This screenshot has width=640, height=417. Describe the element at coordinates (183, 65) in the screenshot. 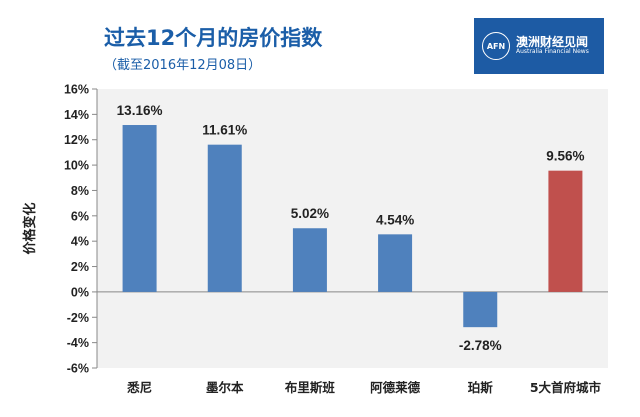

I see `page-subtitle: （截至2016年12月08日）` at that location.